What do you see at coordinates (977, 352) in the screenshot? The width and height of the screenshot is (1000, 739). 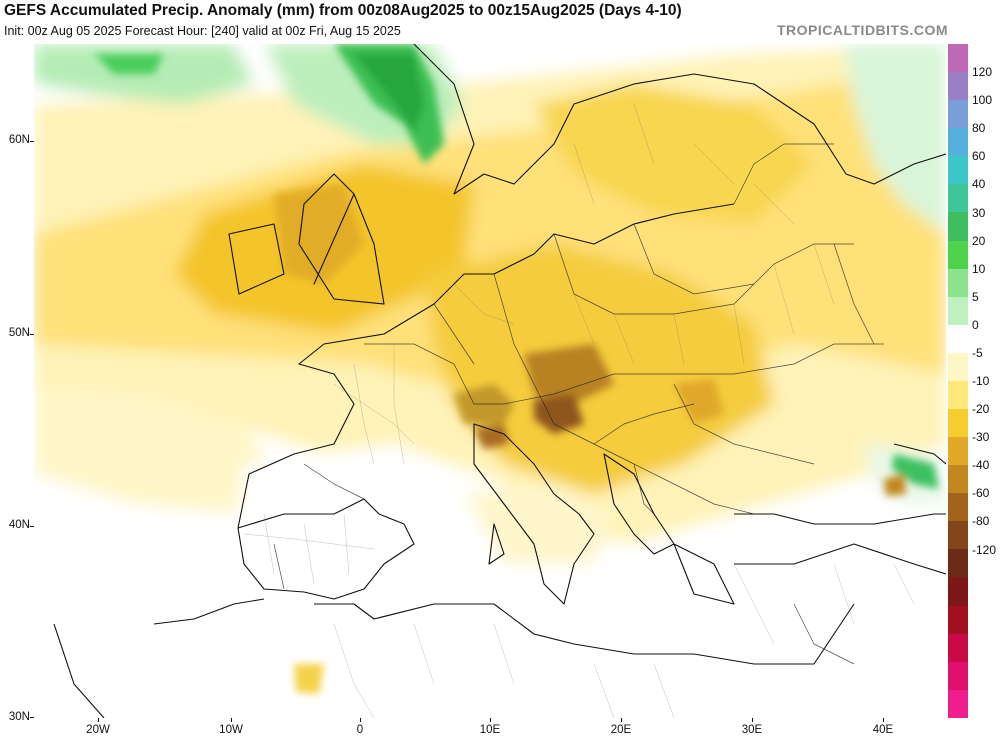 I see `colorbar-label: -5` at bounding box center [977, 352].